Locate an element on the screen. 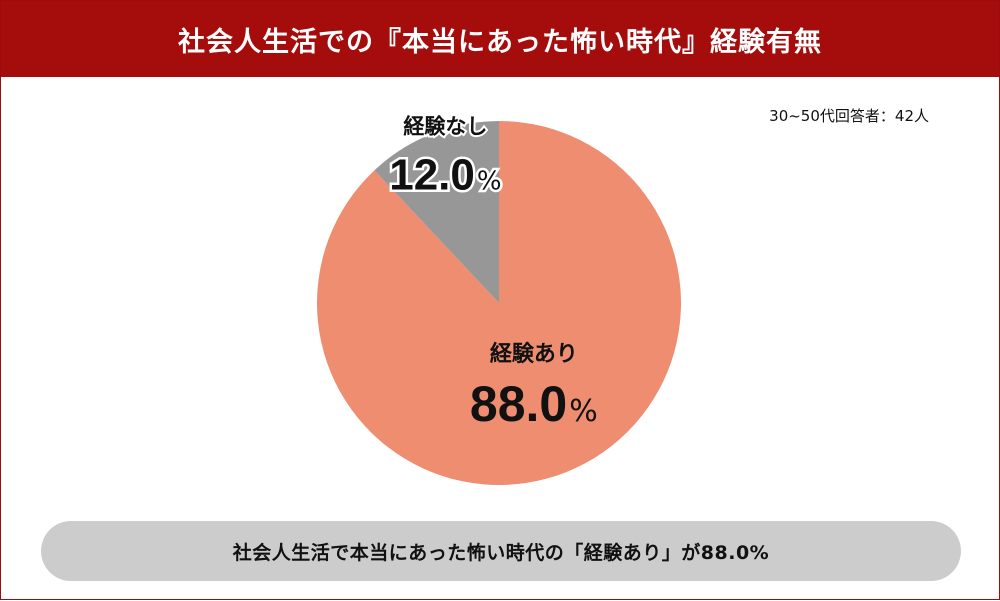 The height and width of the screenshot is (601, 1000). summary-text: 社会人生活で本当にあった怖い時代の「経験あり」が88.0% is located at coordinates (501, 552).